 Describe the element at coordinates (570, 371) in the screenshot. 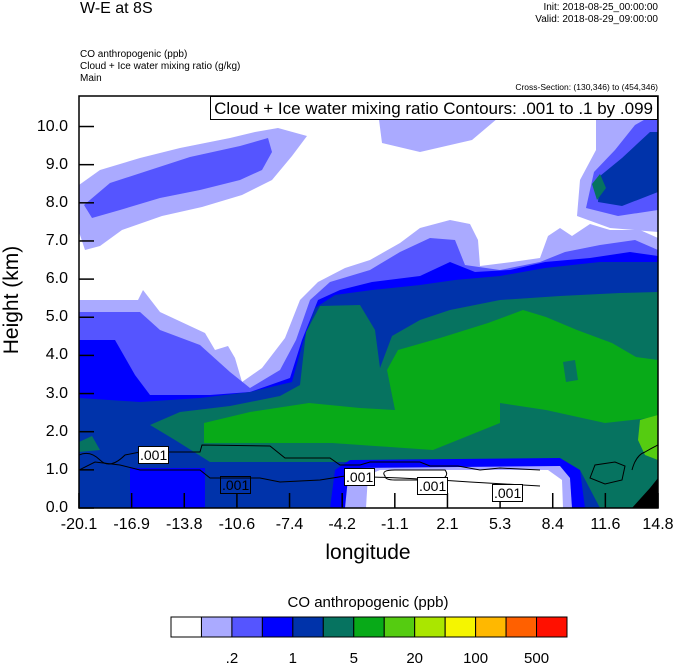

I see `field-green-hole` at that location.